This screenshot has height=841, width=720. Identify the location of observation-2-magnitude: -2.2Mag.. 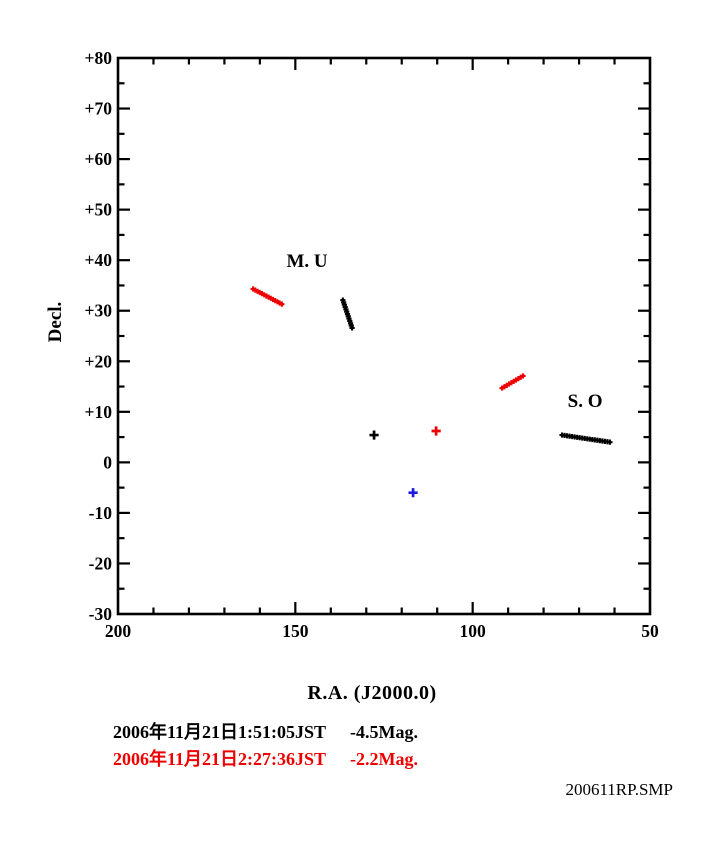
(384, 758).